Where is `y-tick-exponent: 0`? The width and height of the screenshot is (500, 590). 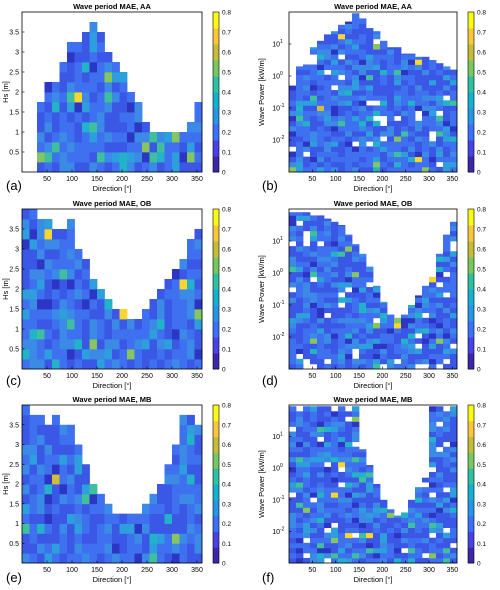
y-tick-exponent: 0 is located at coordinates (281, 271).